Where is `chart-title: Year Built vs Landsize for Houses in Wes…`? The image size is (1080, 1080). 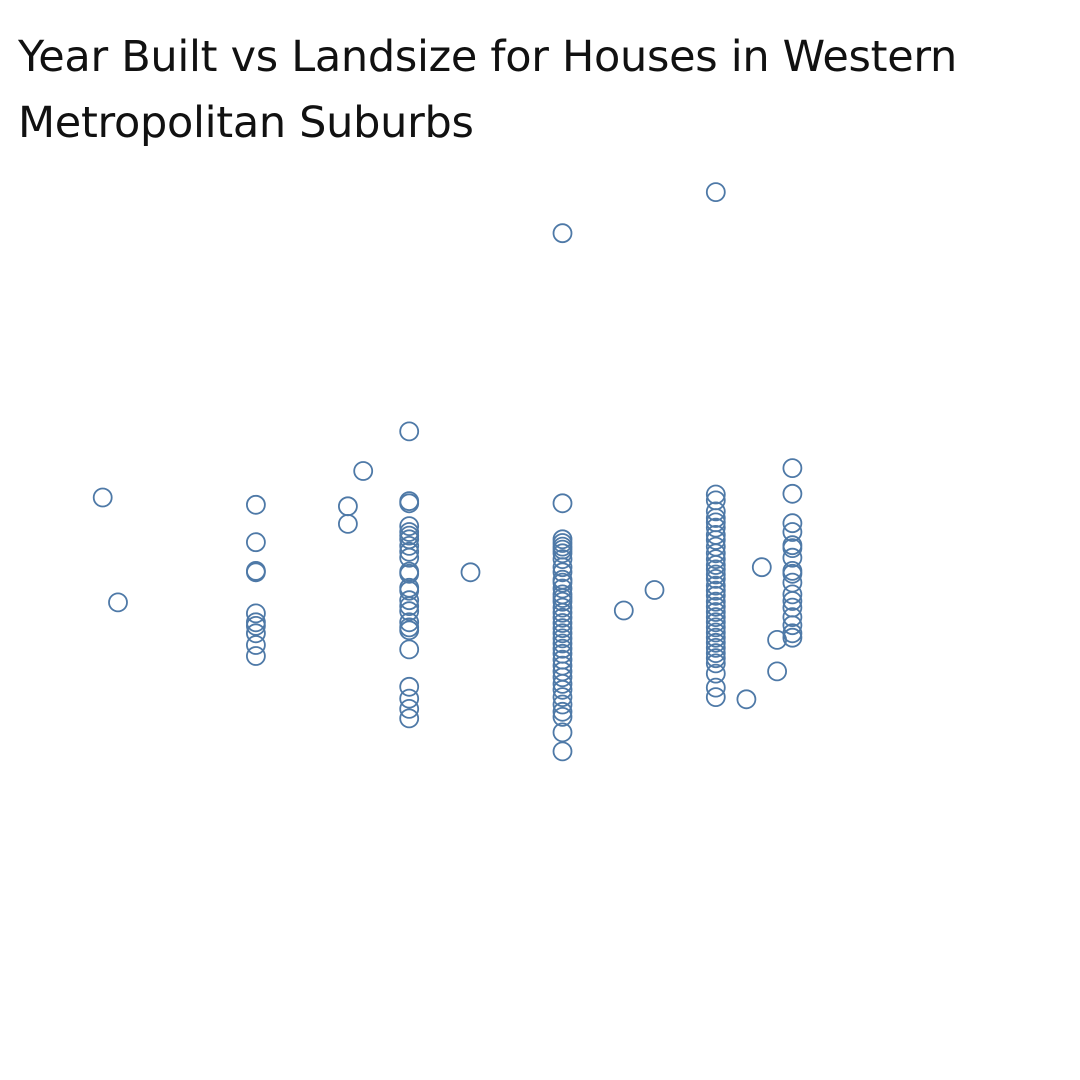 chart-title: Year Built vs Landsize for Houses in Wes… is located at coordinates (487, 90).